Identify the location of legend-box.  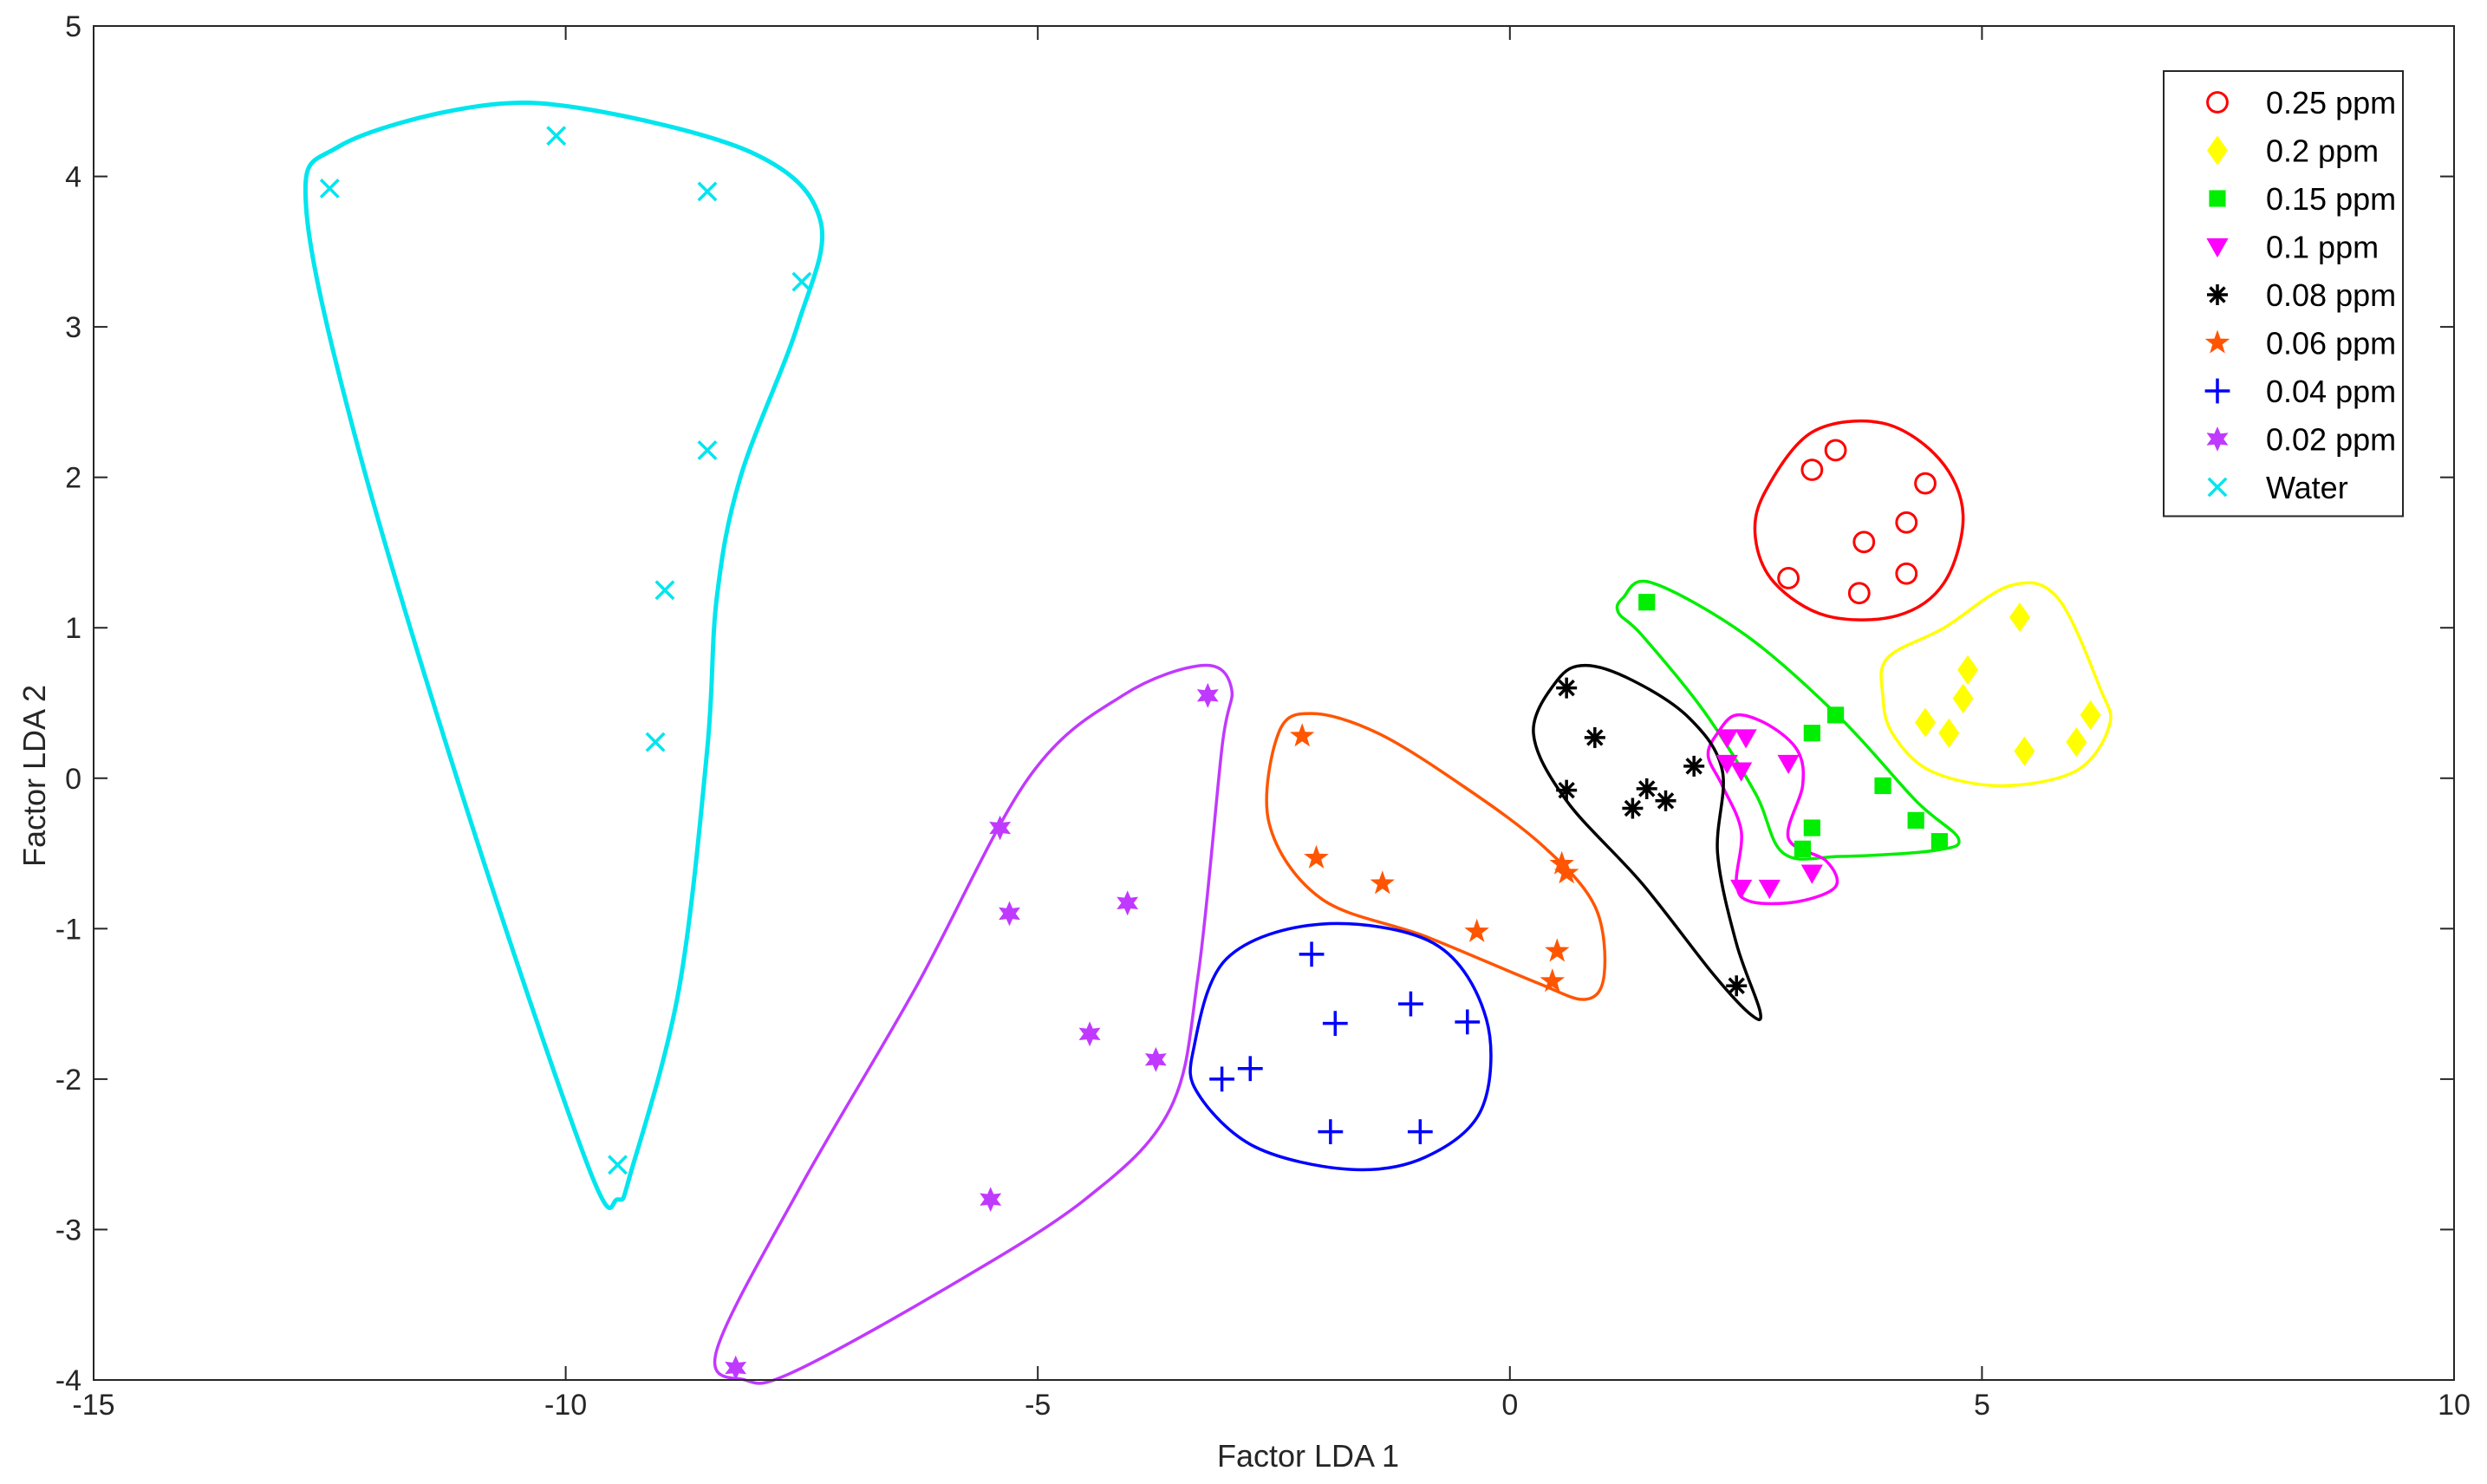
(2283, 293).